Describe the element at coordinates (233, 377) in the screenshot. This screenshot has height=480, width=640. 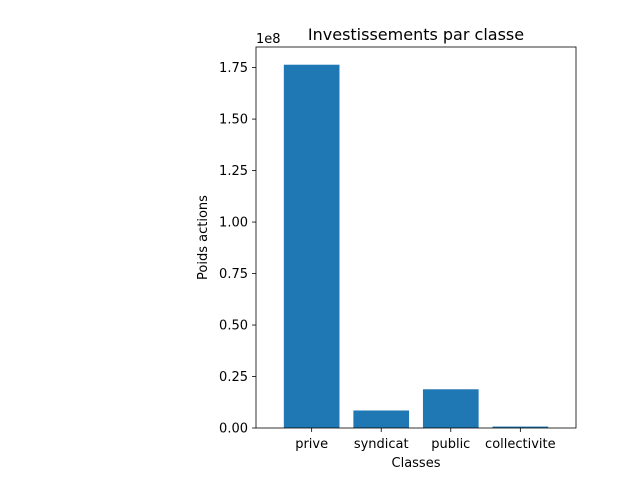
I see `y-tick-label: 0.25` at that location.